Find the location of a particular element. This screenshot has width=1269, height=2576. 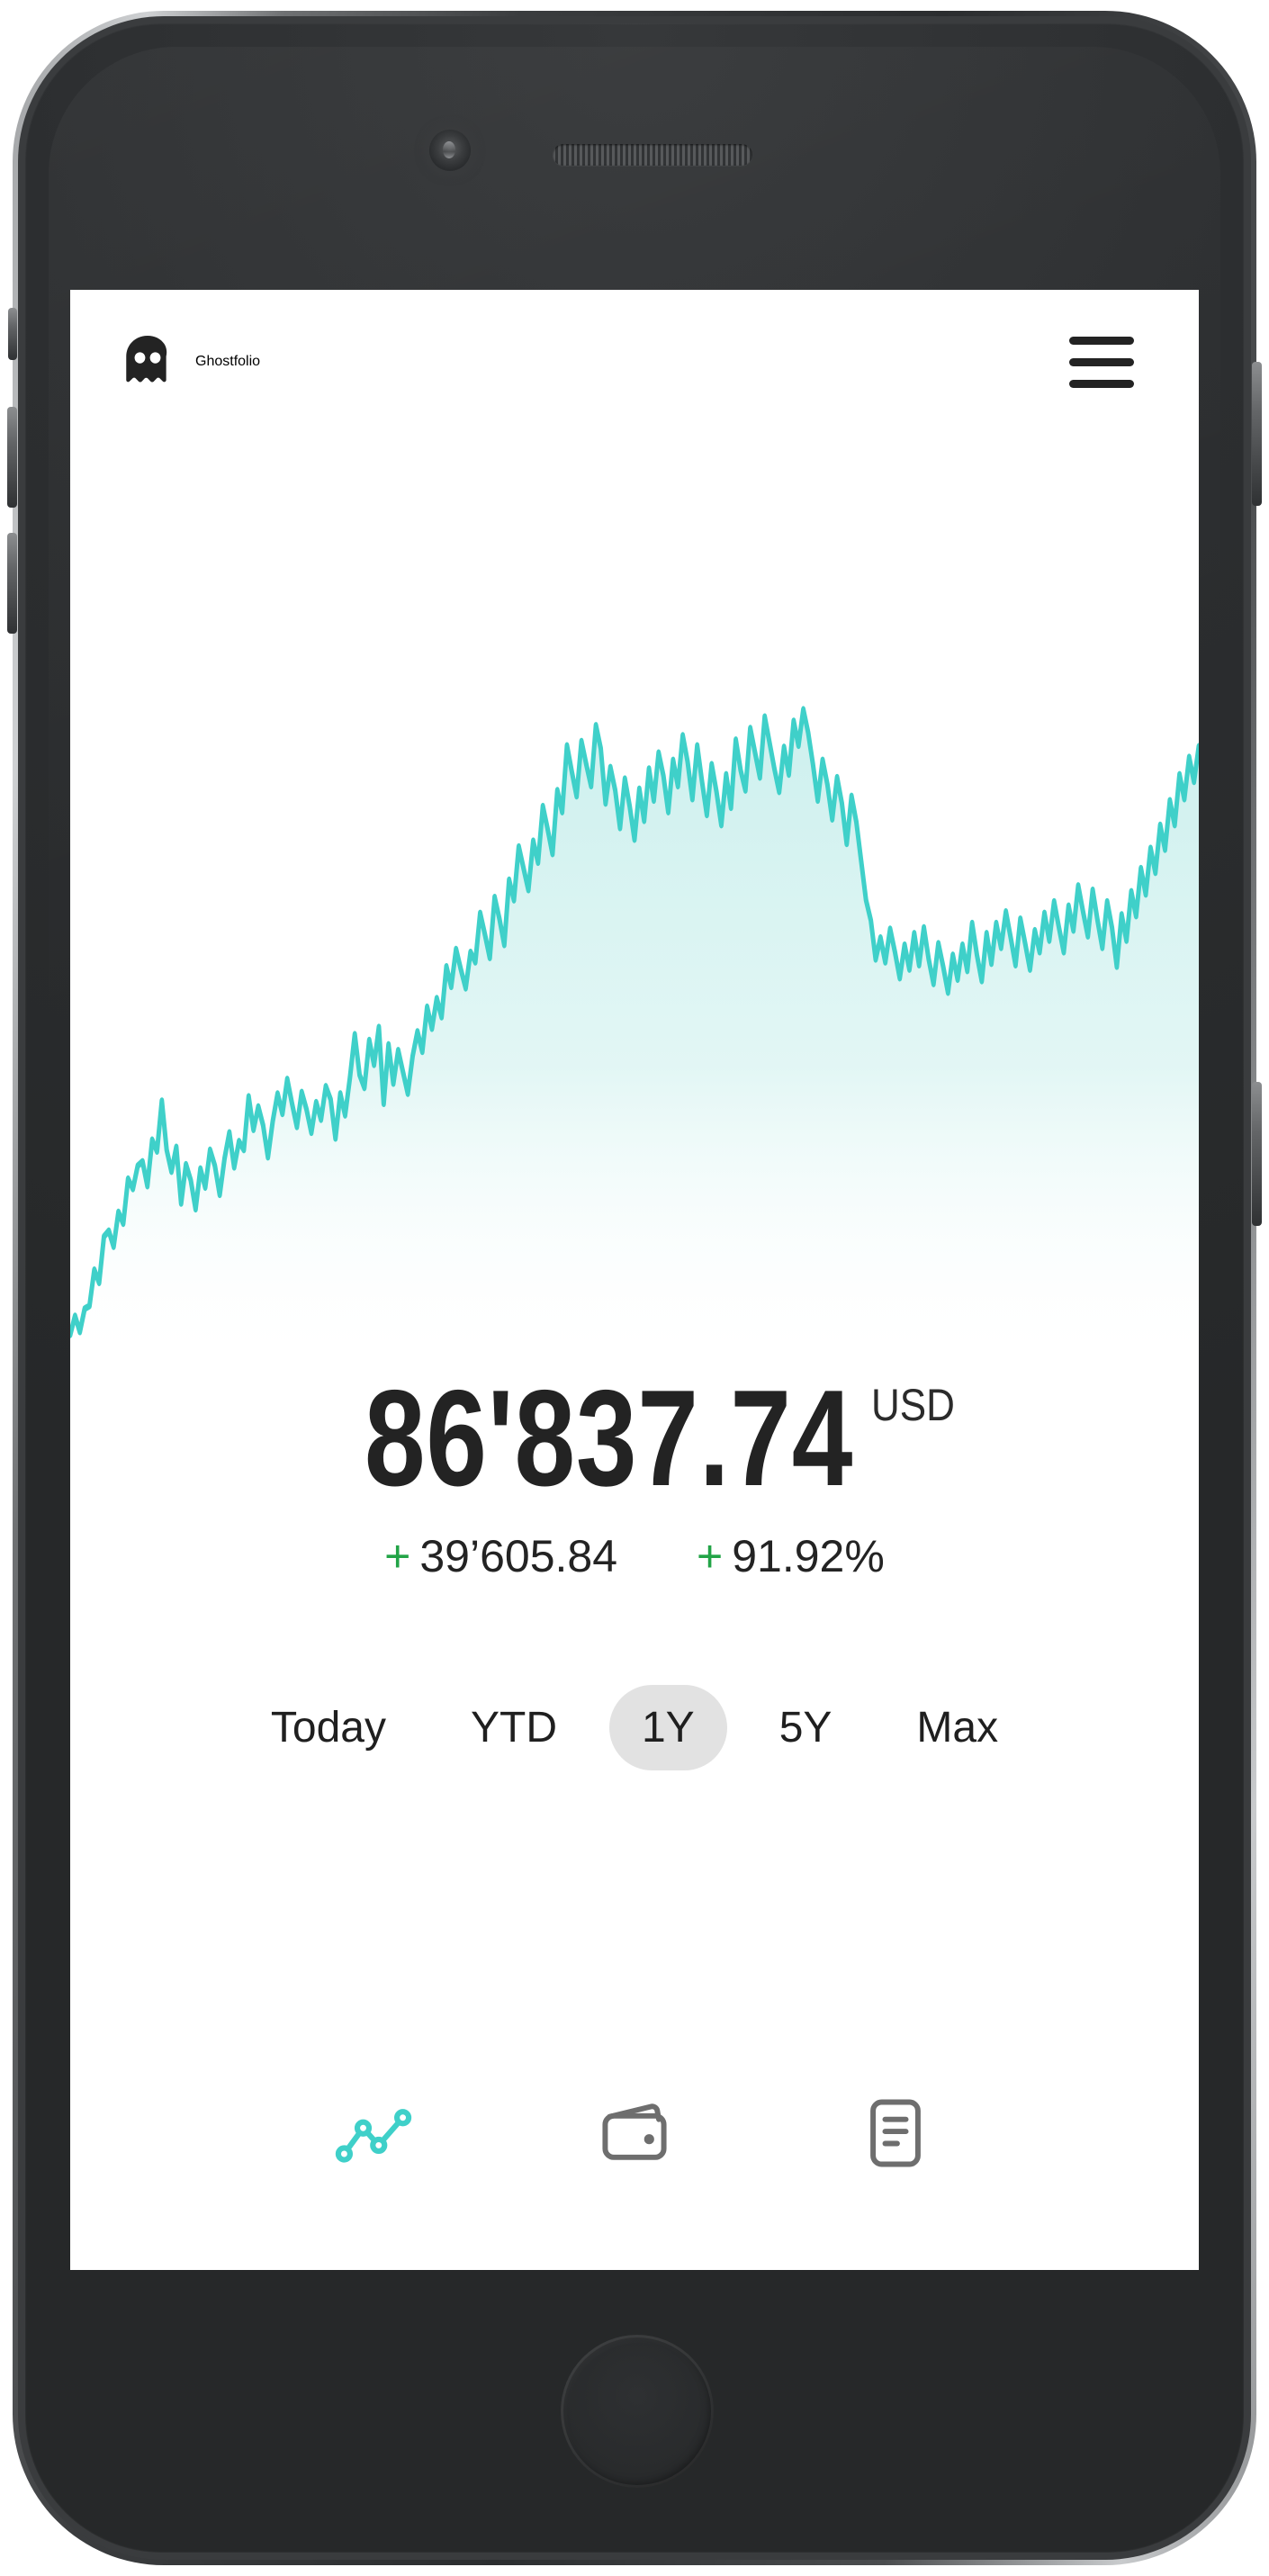

volume-up-button is located at coordinates (12, 457).